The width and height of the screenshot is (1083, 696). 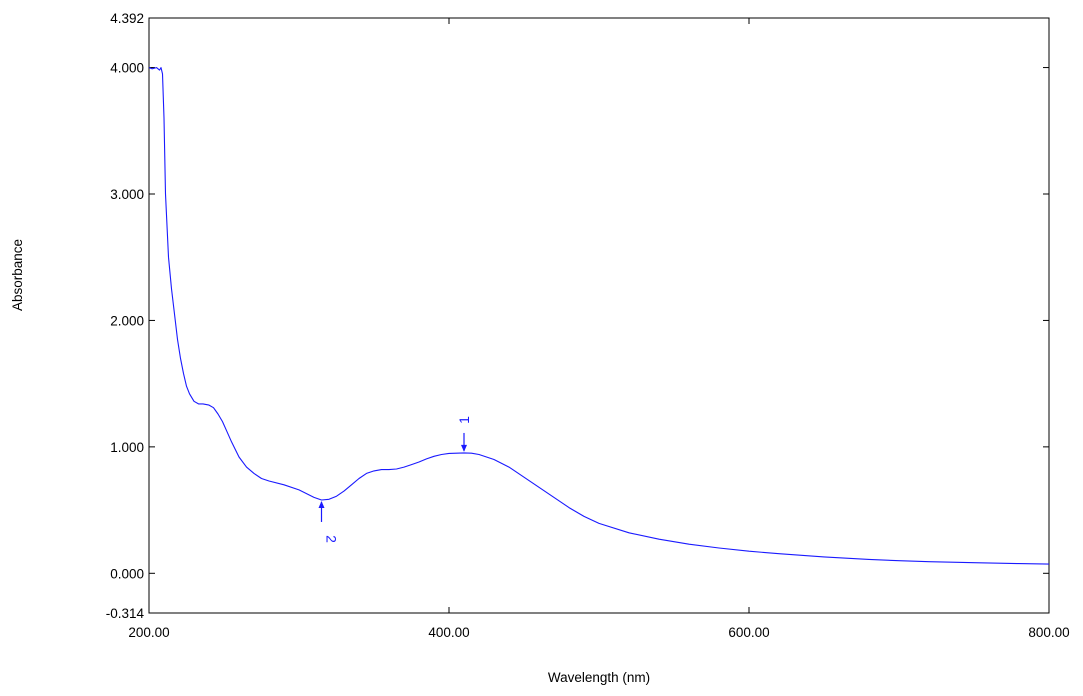 What do you see at coordinates (127, 68) in the screenshot?
I see `y-tick-label: 4.000` at bounding box center [127, 68].